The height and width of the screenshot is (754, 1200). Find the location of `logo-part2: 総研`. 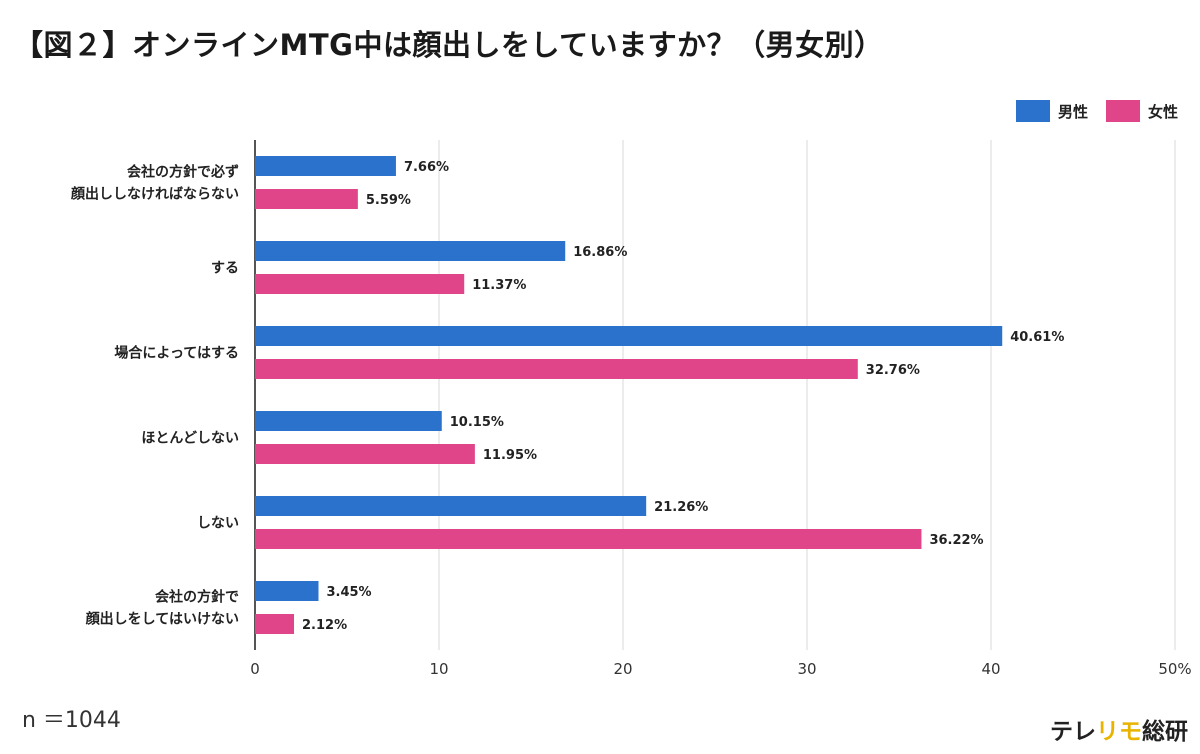

logo-part2: 総研 is located at coordinates (1165, 732).